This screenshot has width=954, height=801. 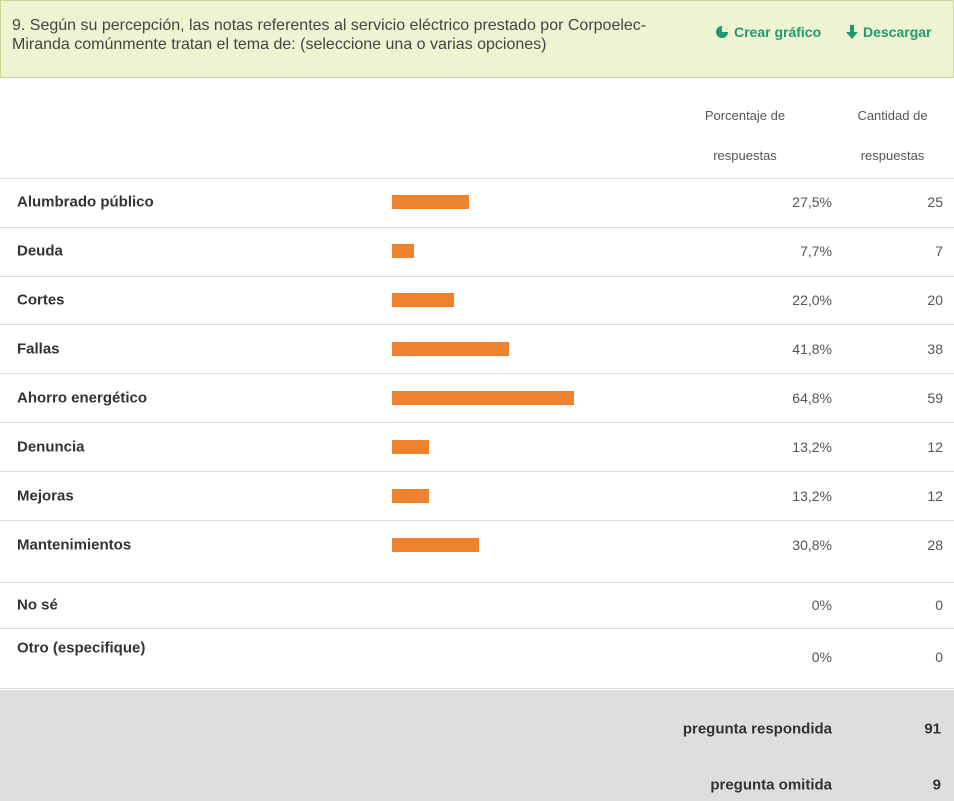 I want to click on percent-value: 64,8%, so click(x=812, y=398).